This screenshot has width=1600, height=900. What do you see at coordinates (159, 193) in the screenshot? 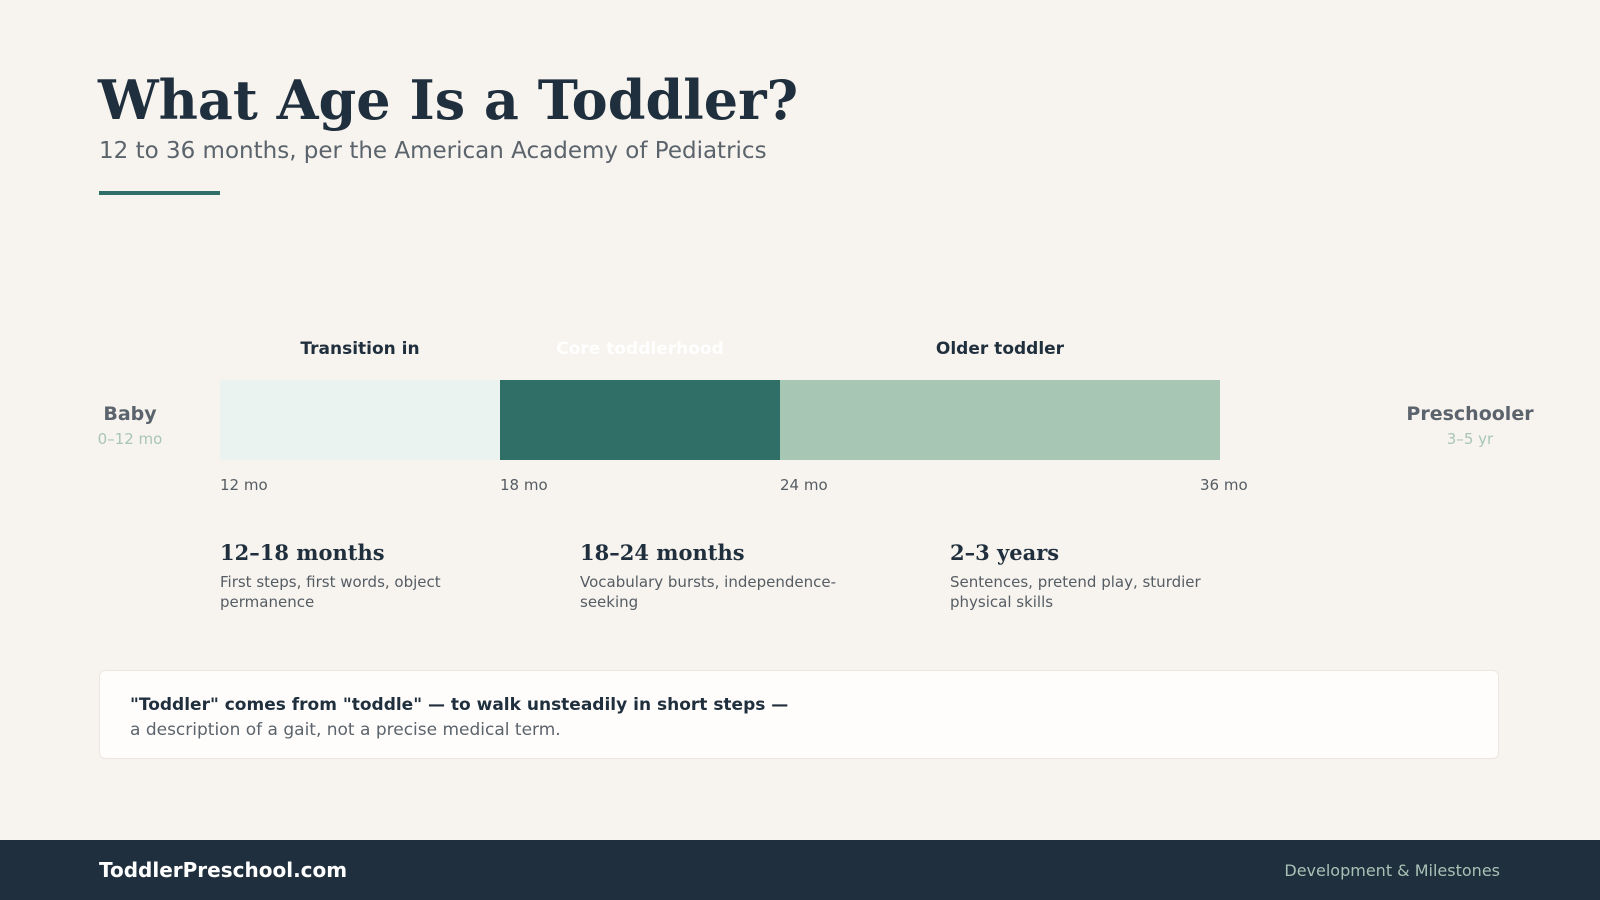
I see `title-accent-rule` at bounding box center [159, 193].